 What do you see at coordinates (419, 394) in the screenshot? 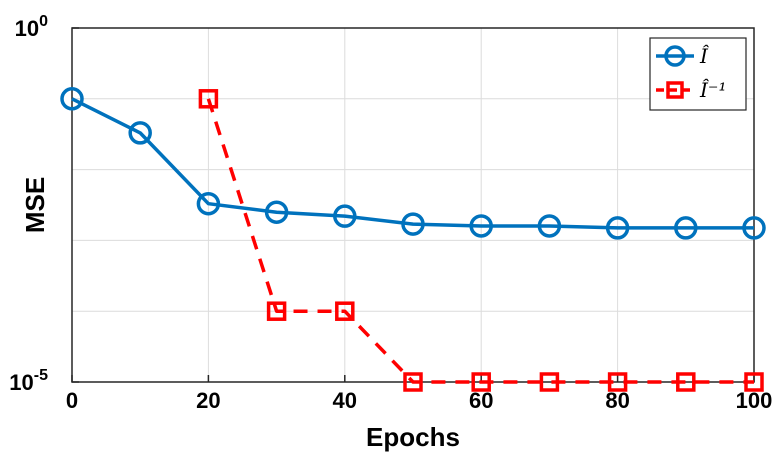
I see `x-ticks: 0 20 40 60 80 100` at bounding box center [419, 394].